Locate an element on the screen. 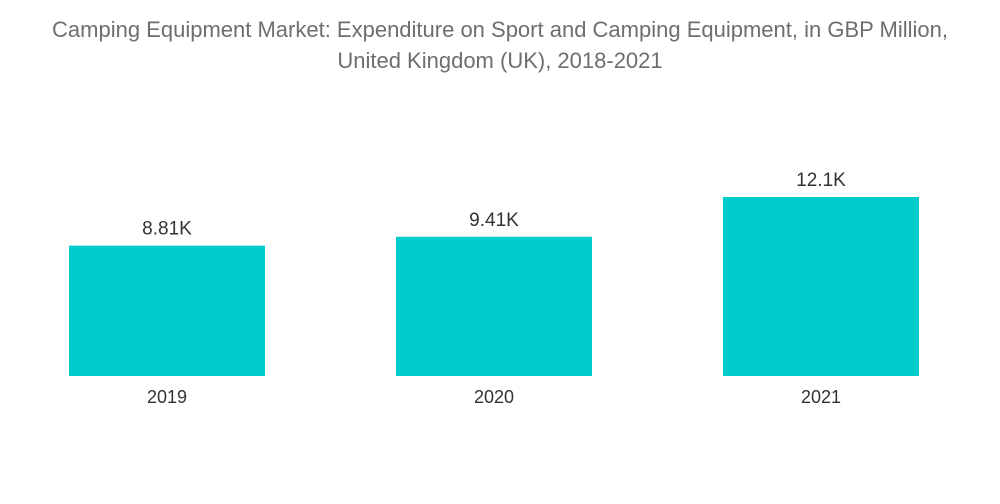 The image size is (1000, 504). data-label-2021: 12.1K is located at coordinates (821, 180).